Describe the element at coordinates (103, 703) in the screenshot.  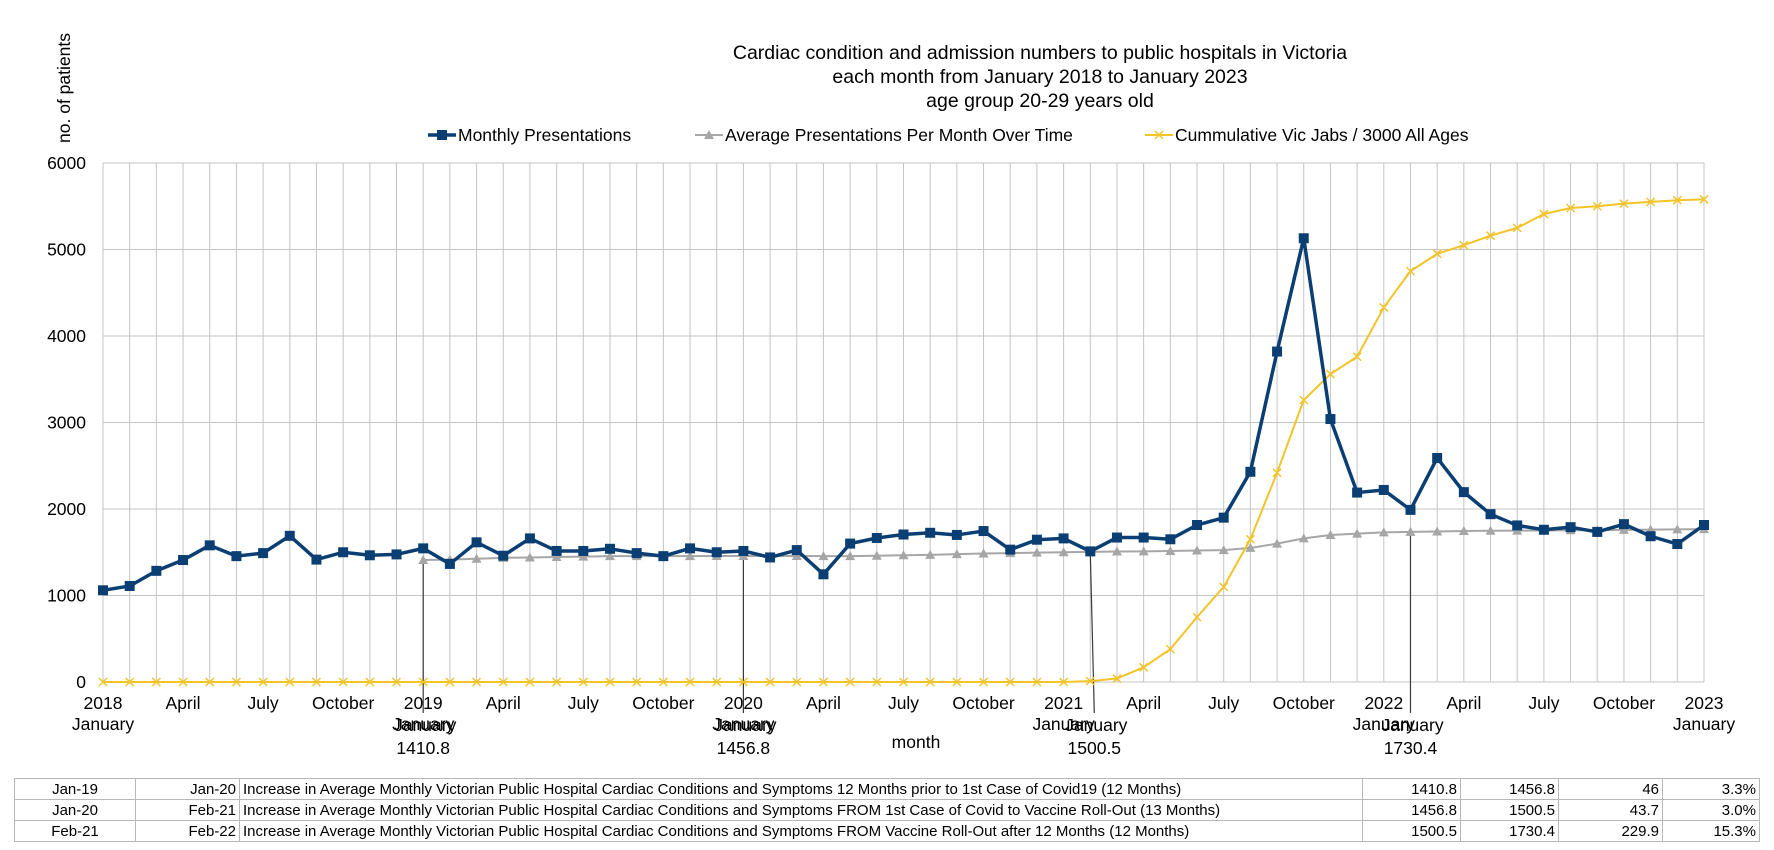
I see `x-tick-label: 2018` at that location.